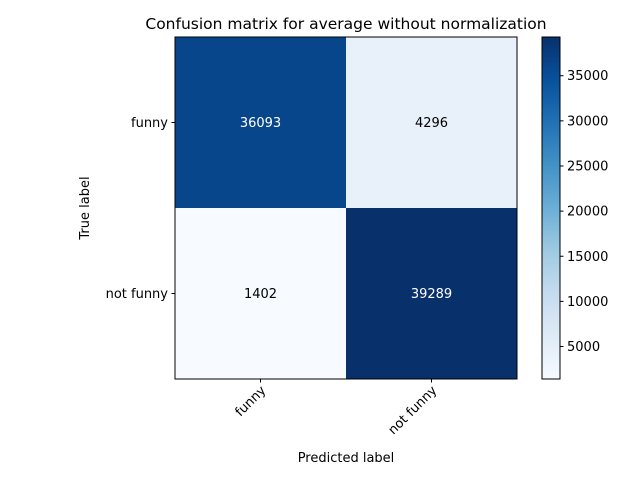 The image size is (640, 480). I want to click on x-tick-label: not funny, so click(413, 410).